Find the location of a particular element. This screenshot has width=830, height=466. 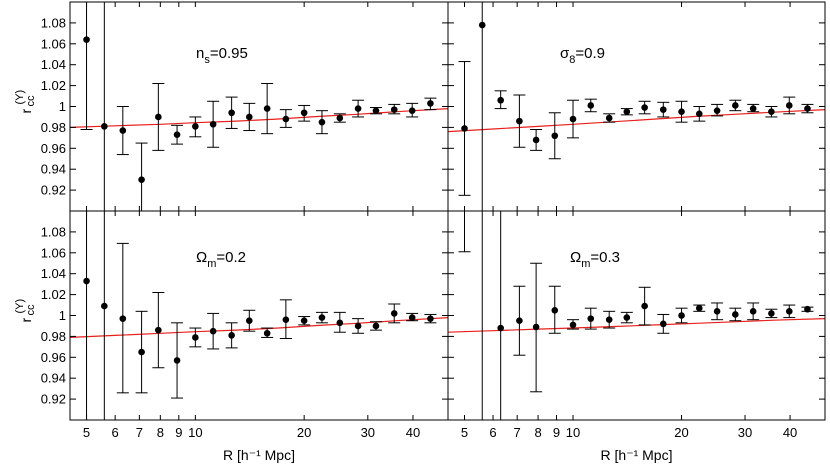

x-axis-label: R [h⁻¹ Mpc] is located at coordinates (259, 455).